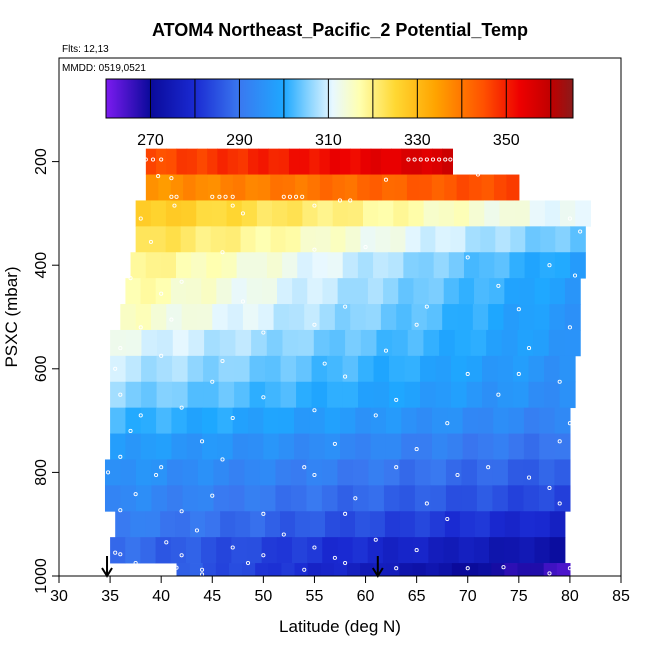 This screenshot has height=650, width=650. What do you see at coordinates (417, 596) in the screenshot?
I see `x-tick-label: 65` at bounding box center [417, 596].